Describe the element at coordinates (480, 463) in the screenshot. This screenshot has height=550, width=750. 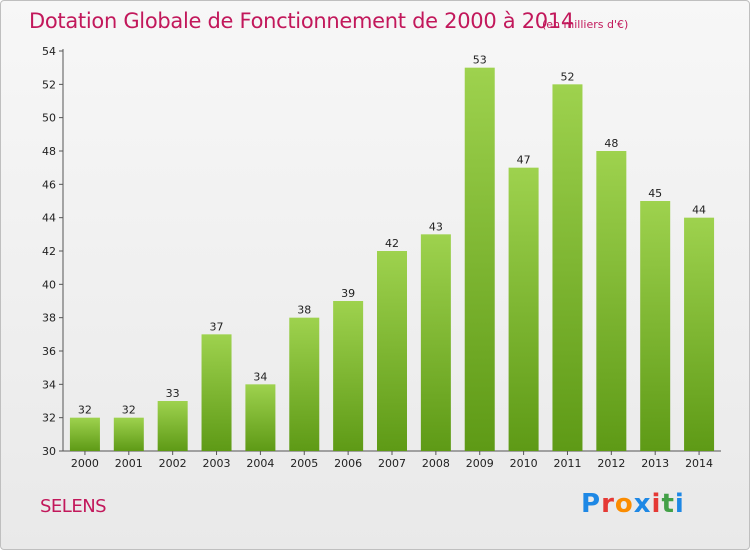
I see `x-tick-label: 2009` at that location.